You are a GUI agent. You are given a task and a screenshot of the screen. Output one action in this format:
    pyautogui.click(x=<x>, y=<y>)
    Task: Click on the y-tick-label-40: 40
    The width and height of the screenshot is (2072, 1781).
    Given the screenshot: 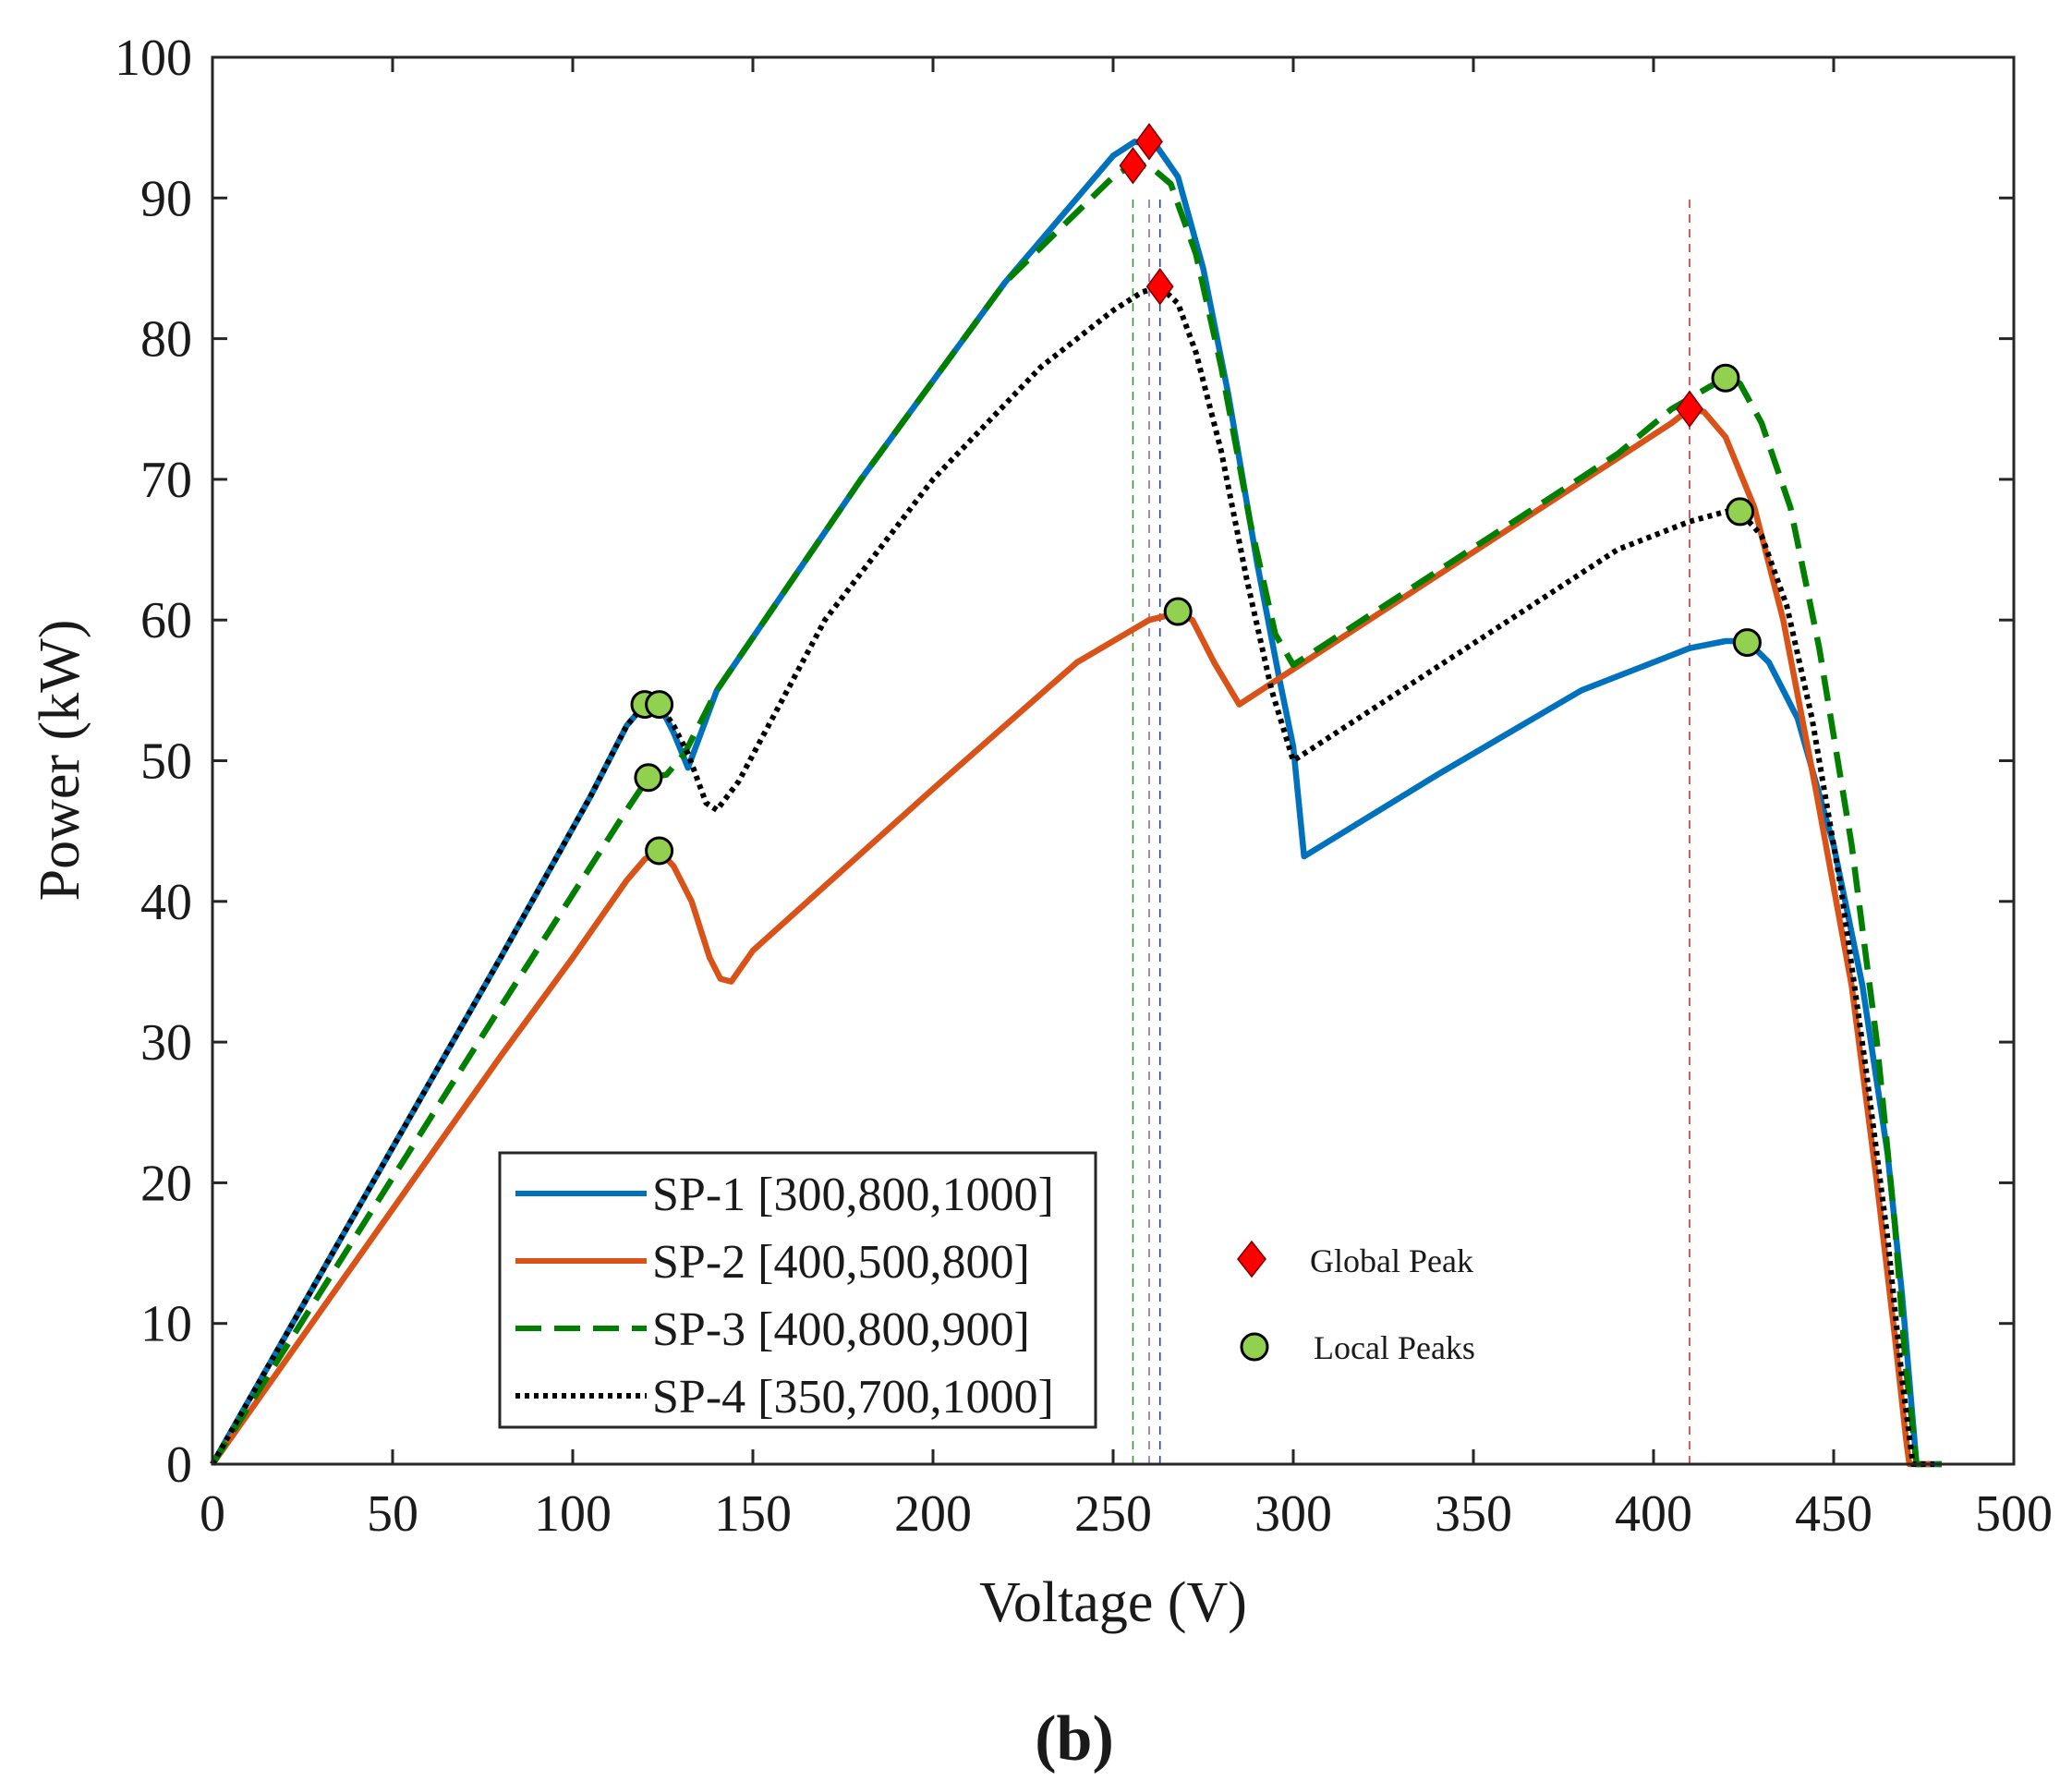 What is the action you would take?
    pyautogui.click(x=166, y=902)
    